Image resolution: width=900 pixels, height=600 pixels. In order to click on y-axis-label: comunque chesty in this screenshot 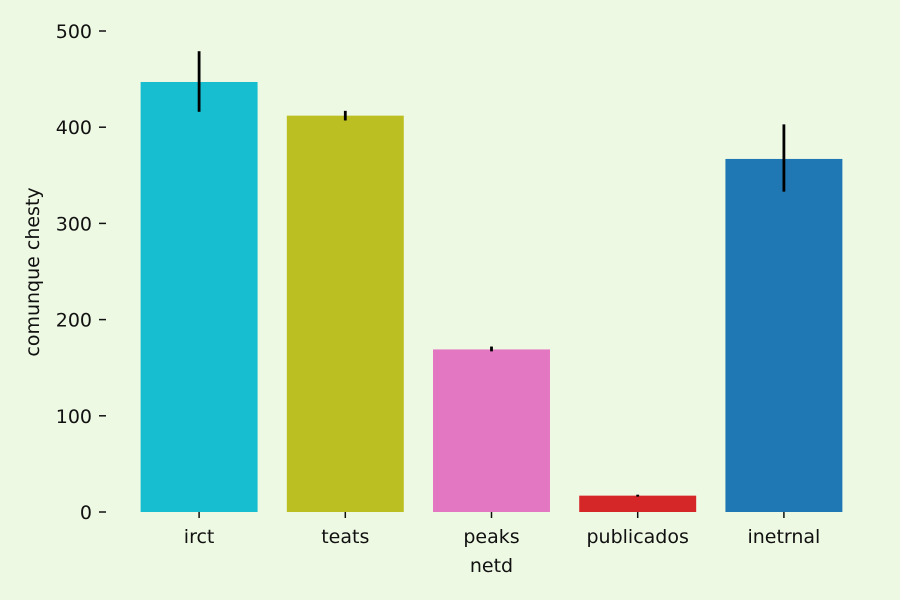, I will do `click(33, 271)`.